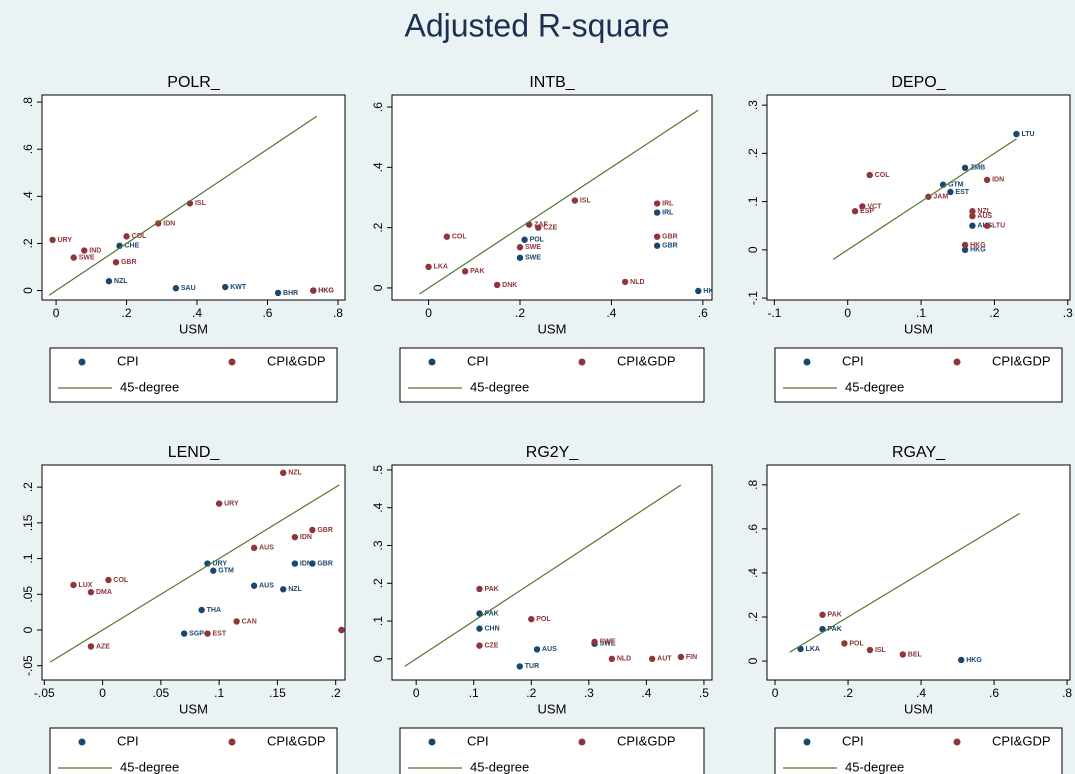  Describe the element at coordinates (28, 487) in the screenshot. I see `y-tick-label: .2` at that location.